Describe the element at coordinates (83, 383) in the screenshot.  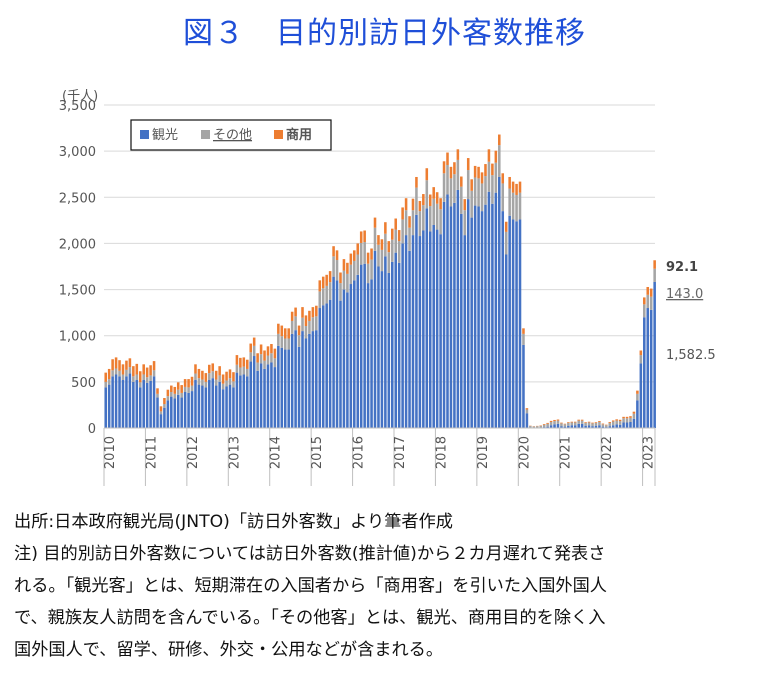
I see `y-tick-label: 500` at that location.